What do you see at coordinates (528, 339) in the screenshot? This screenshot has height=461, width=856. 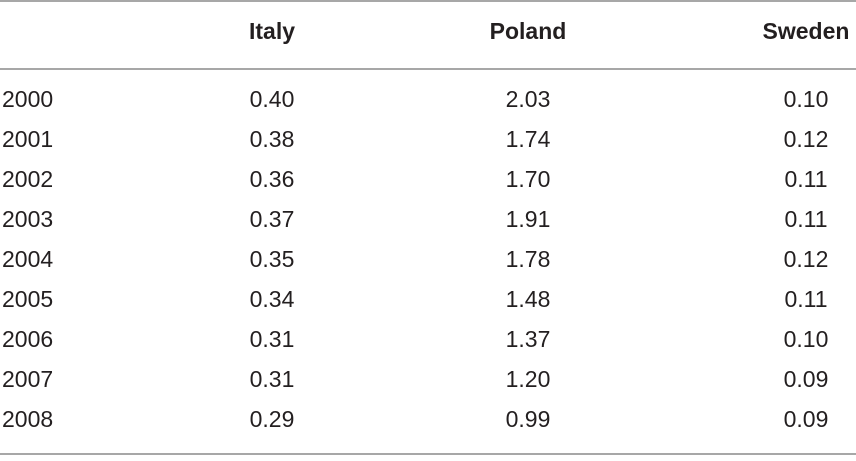 I see `cell: 1.37` at bounding box center [528, 339].